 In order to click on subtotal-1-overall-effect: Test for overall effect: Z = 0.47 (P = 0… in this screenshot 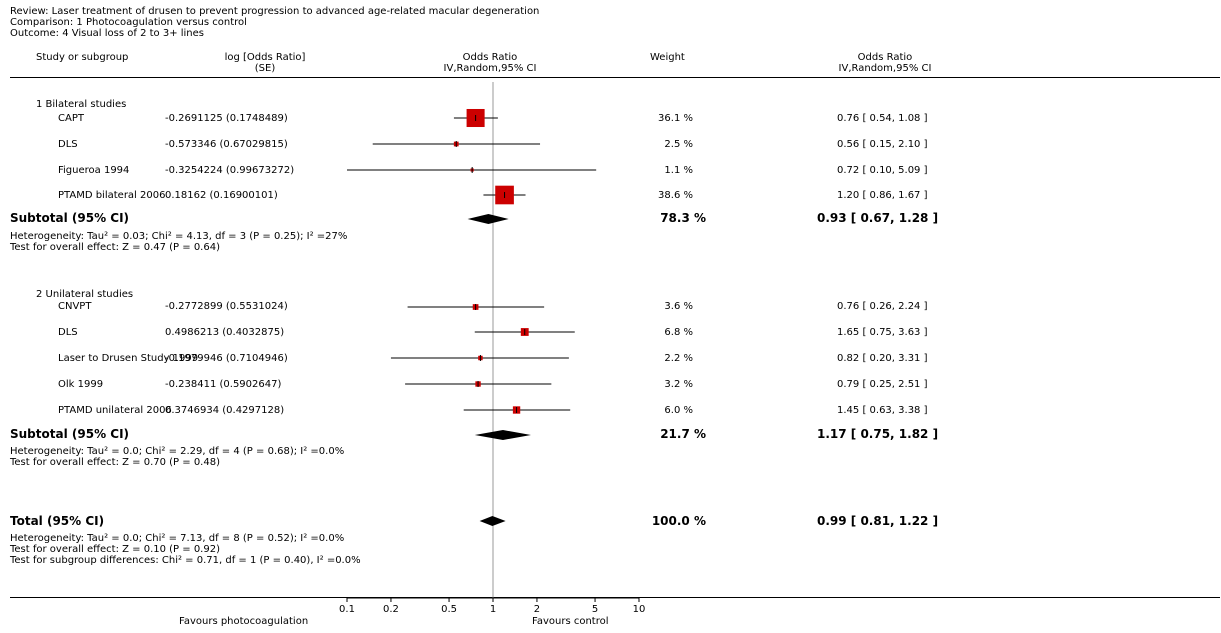, I will do `click(115, 247)`.